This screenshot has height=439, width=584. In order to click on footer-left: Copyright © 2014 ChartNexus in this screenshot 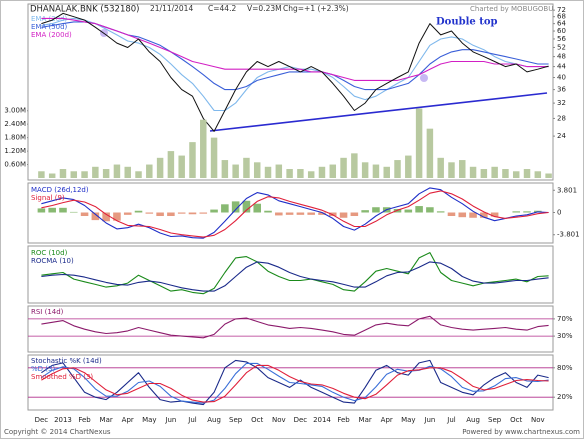, I will do `click(57, 432)`.